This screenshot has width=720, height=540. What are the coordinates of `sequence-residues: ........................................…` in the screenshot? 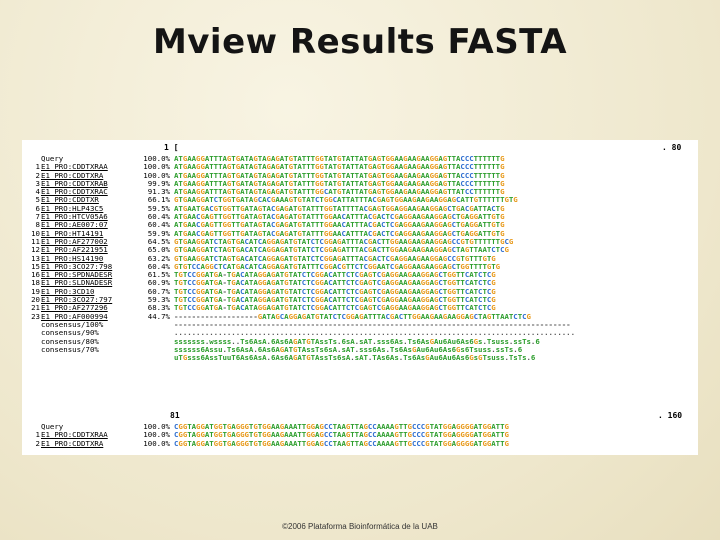 It's located at (374, 333).